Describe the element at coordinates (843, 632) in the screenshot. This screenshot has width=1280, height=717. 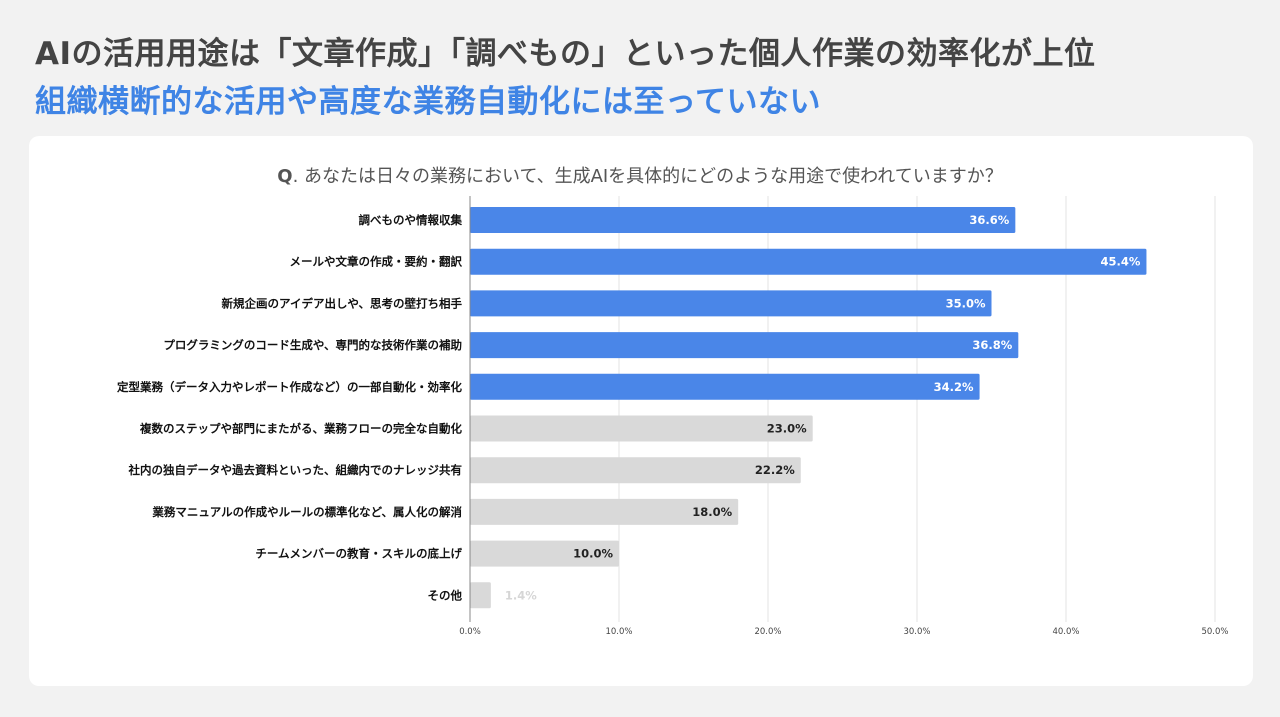
I see `x-tick-labels: 0.0% 10.0% 20.0% 30.0% 40.0% 50.0%` at that location.